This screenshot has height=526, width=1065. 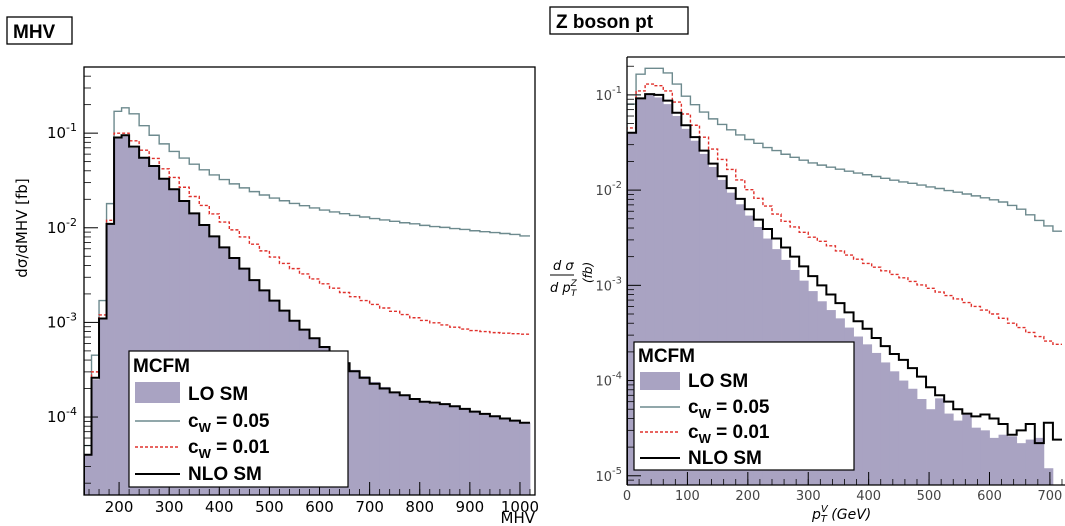 I want to click on x-tick-label: 100, so click(x=687, y=496).